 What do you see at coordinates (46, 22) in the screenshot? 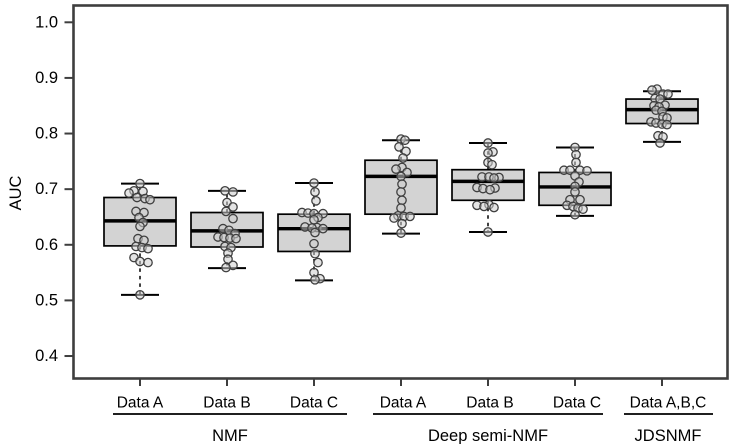
I see `y-tick-label: 1.0` at bounding box center [46, 22].